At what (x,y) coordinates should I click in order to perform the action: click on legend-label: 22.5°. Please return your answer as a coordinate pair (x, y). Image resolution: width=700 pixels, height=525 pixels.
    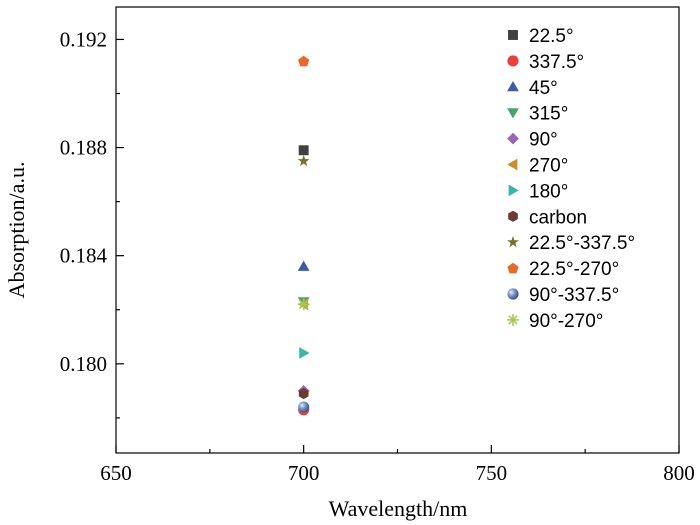
    Looking at the image, I should click on (551, 36).